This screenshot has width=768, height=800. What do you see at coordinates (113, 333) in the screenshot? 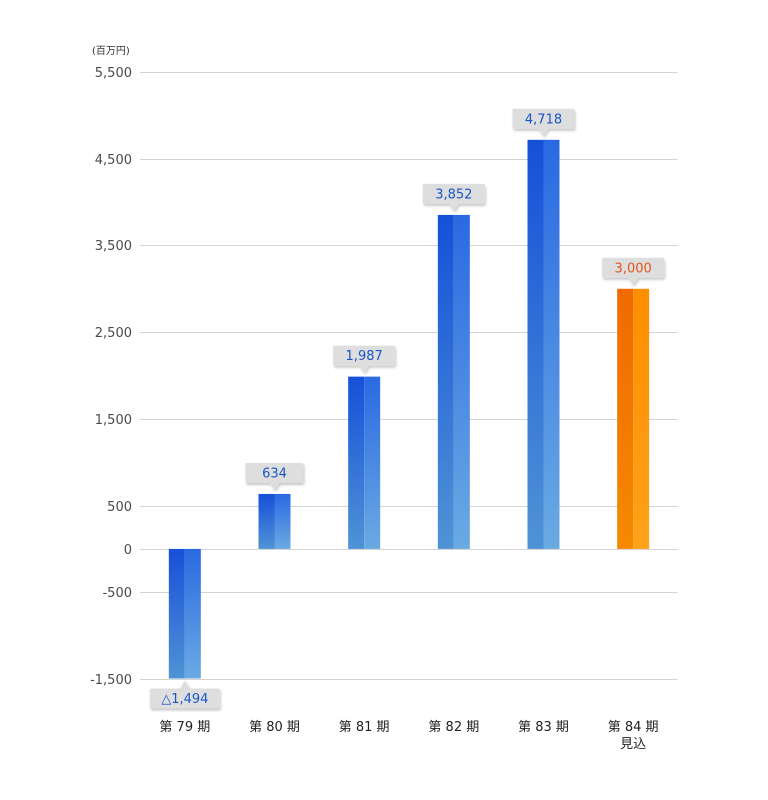
I see `y-tick-label: 2,500` at bounding box center [113, 333].